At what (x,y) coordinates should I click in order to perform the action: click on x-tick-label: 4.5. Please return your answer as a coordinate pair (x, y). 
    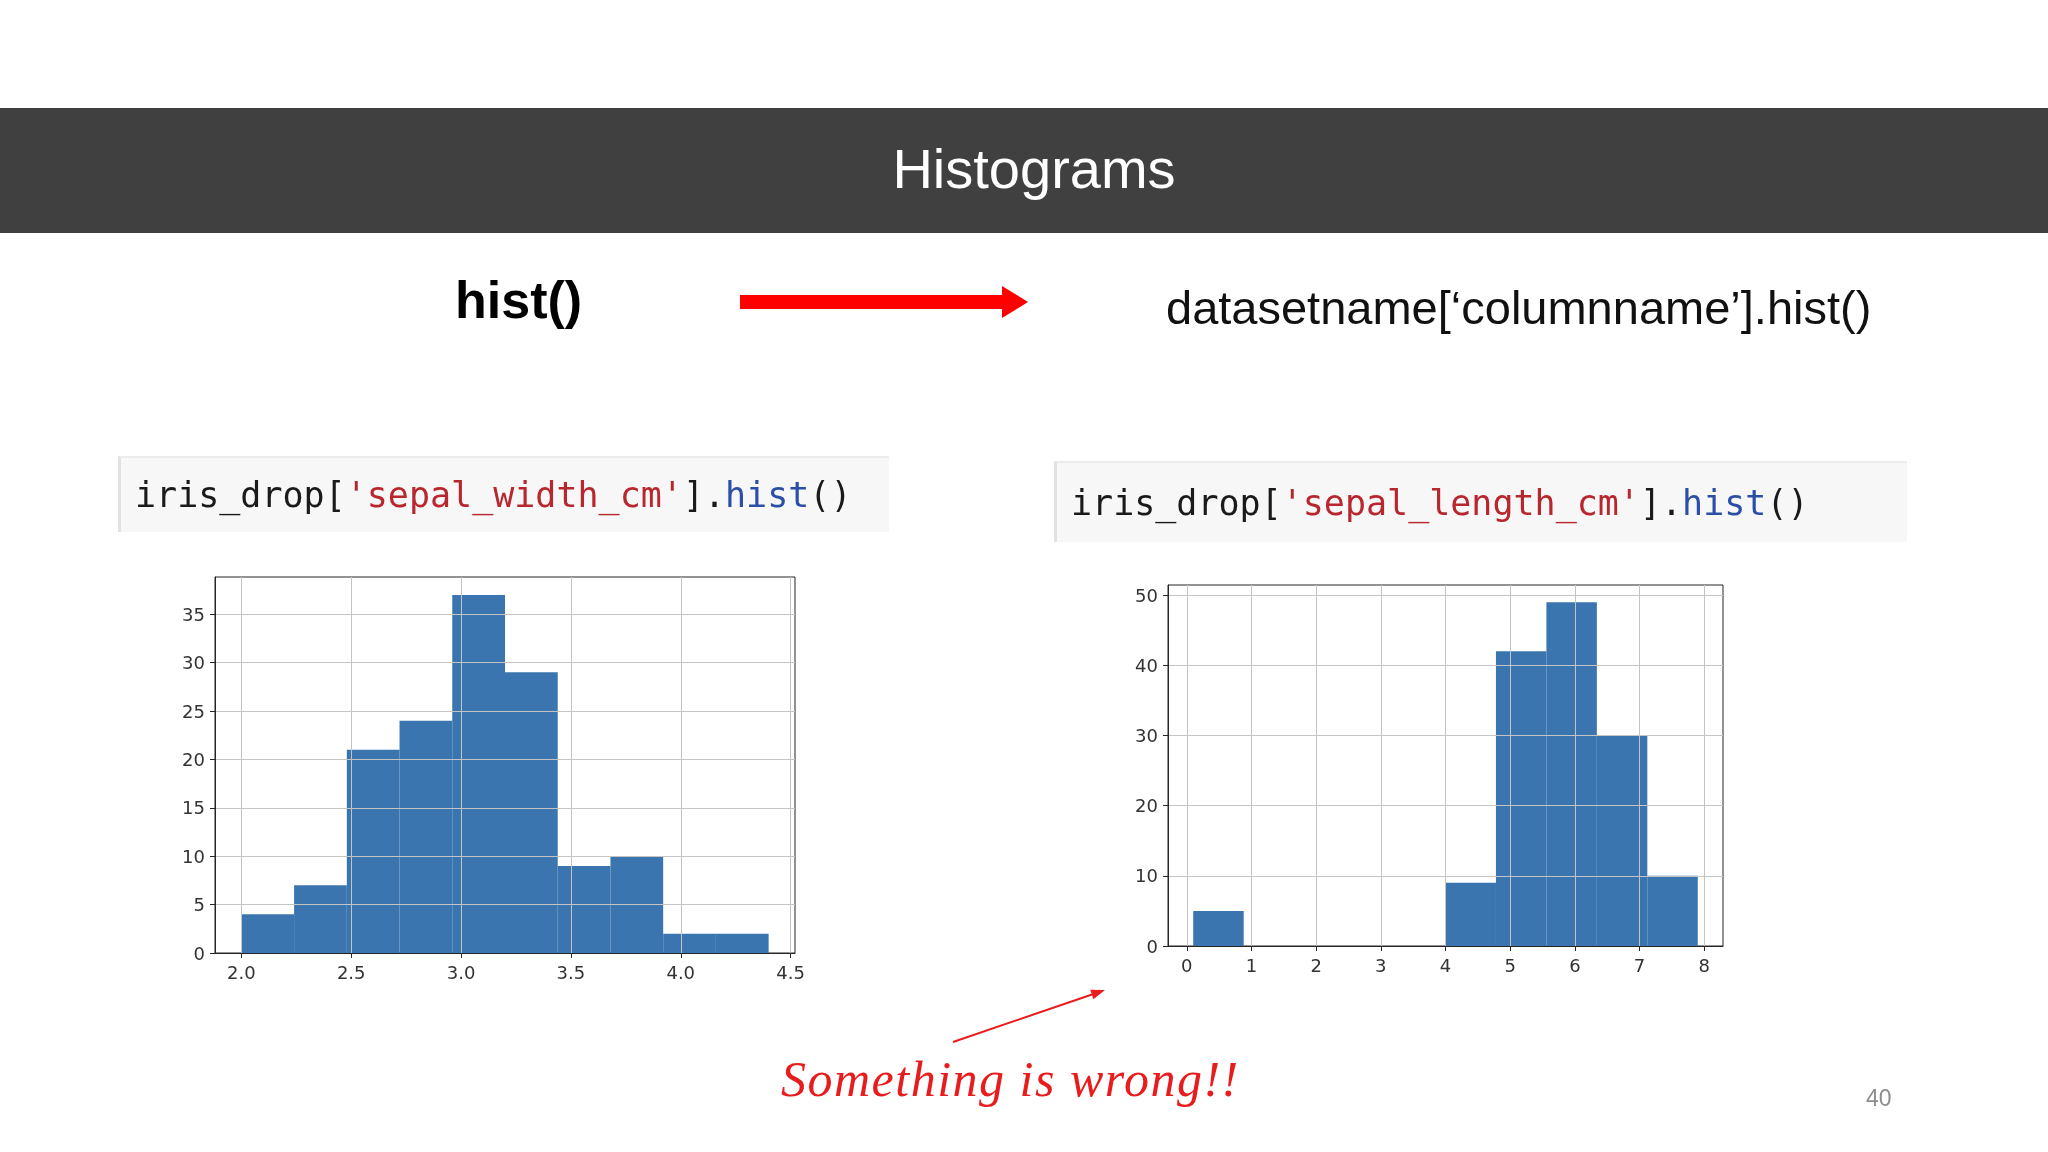
    Looking at the image, I should click on (790, 972).